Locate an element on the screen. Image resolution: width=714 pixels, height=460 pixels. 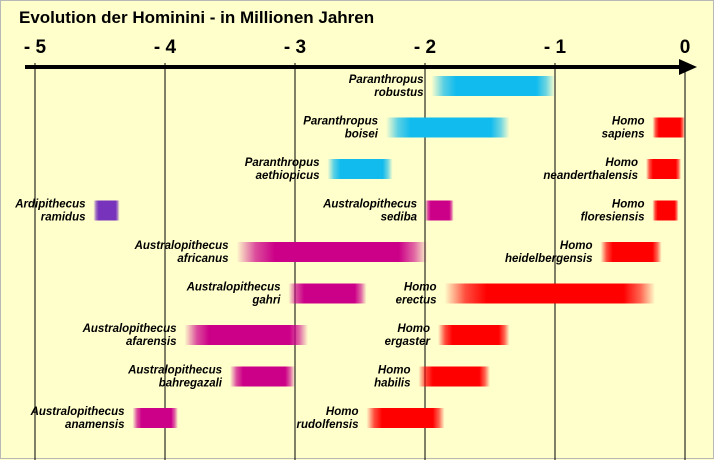
bar-australopithecus-gahri is located at coordinates (327, 293).